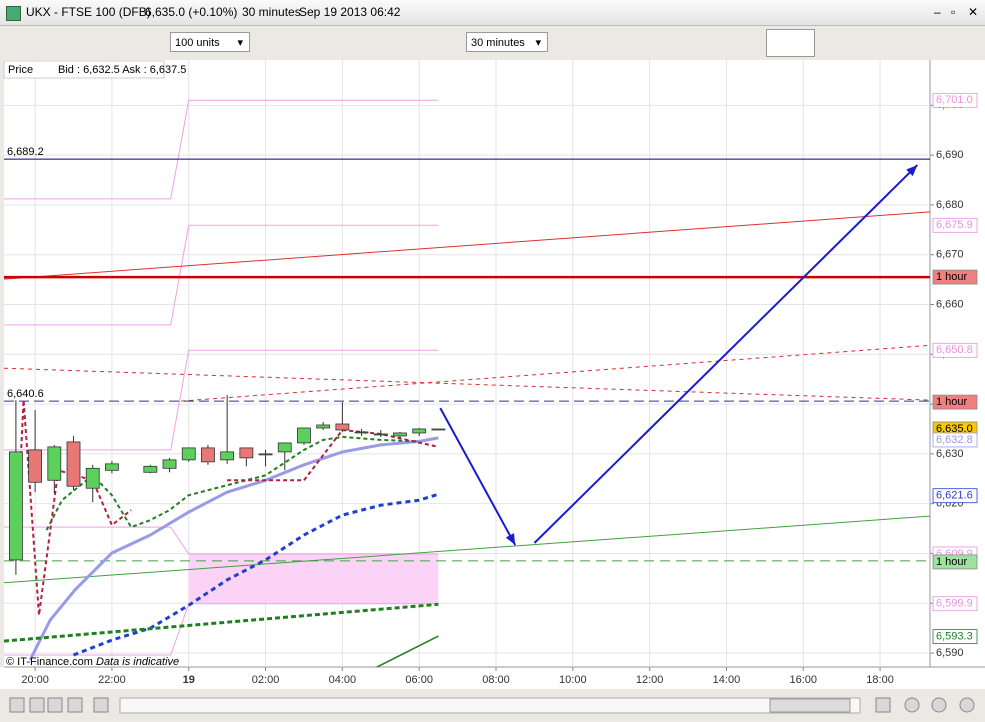 This screenshot has width=985, height=722. What do you see at coordinates (967, 705) in the screenshot?
I see `zoom-in` at bounding box center [967, 705].